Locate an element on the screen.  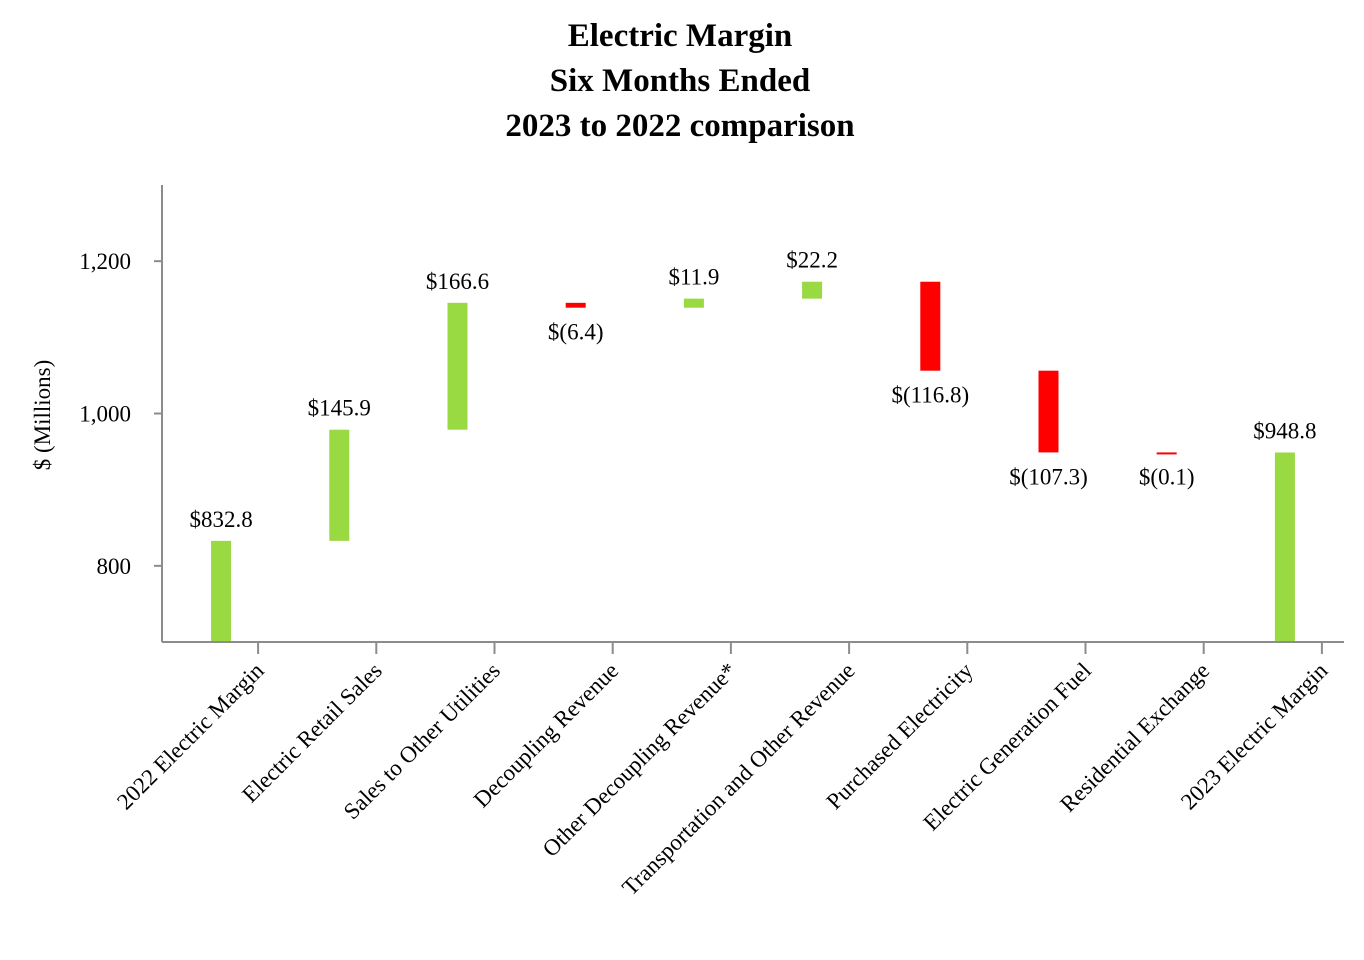
data-label: $11.9 is located at coordinates (693, 277).